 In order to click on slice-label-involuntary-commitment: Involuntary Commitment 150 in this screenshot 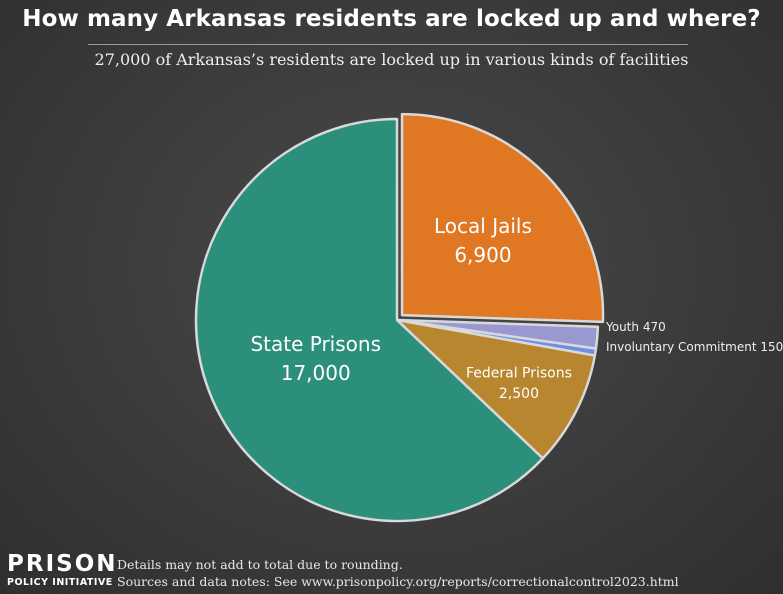, I will do `click(694, 347)`.